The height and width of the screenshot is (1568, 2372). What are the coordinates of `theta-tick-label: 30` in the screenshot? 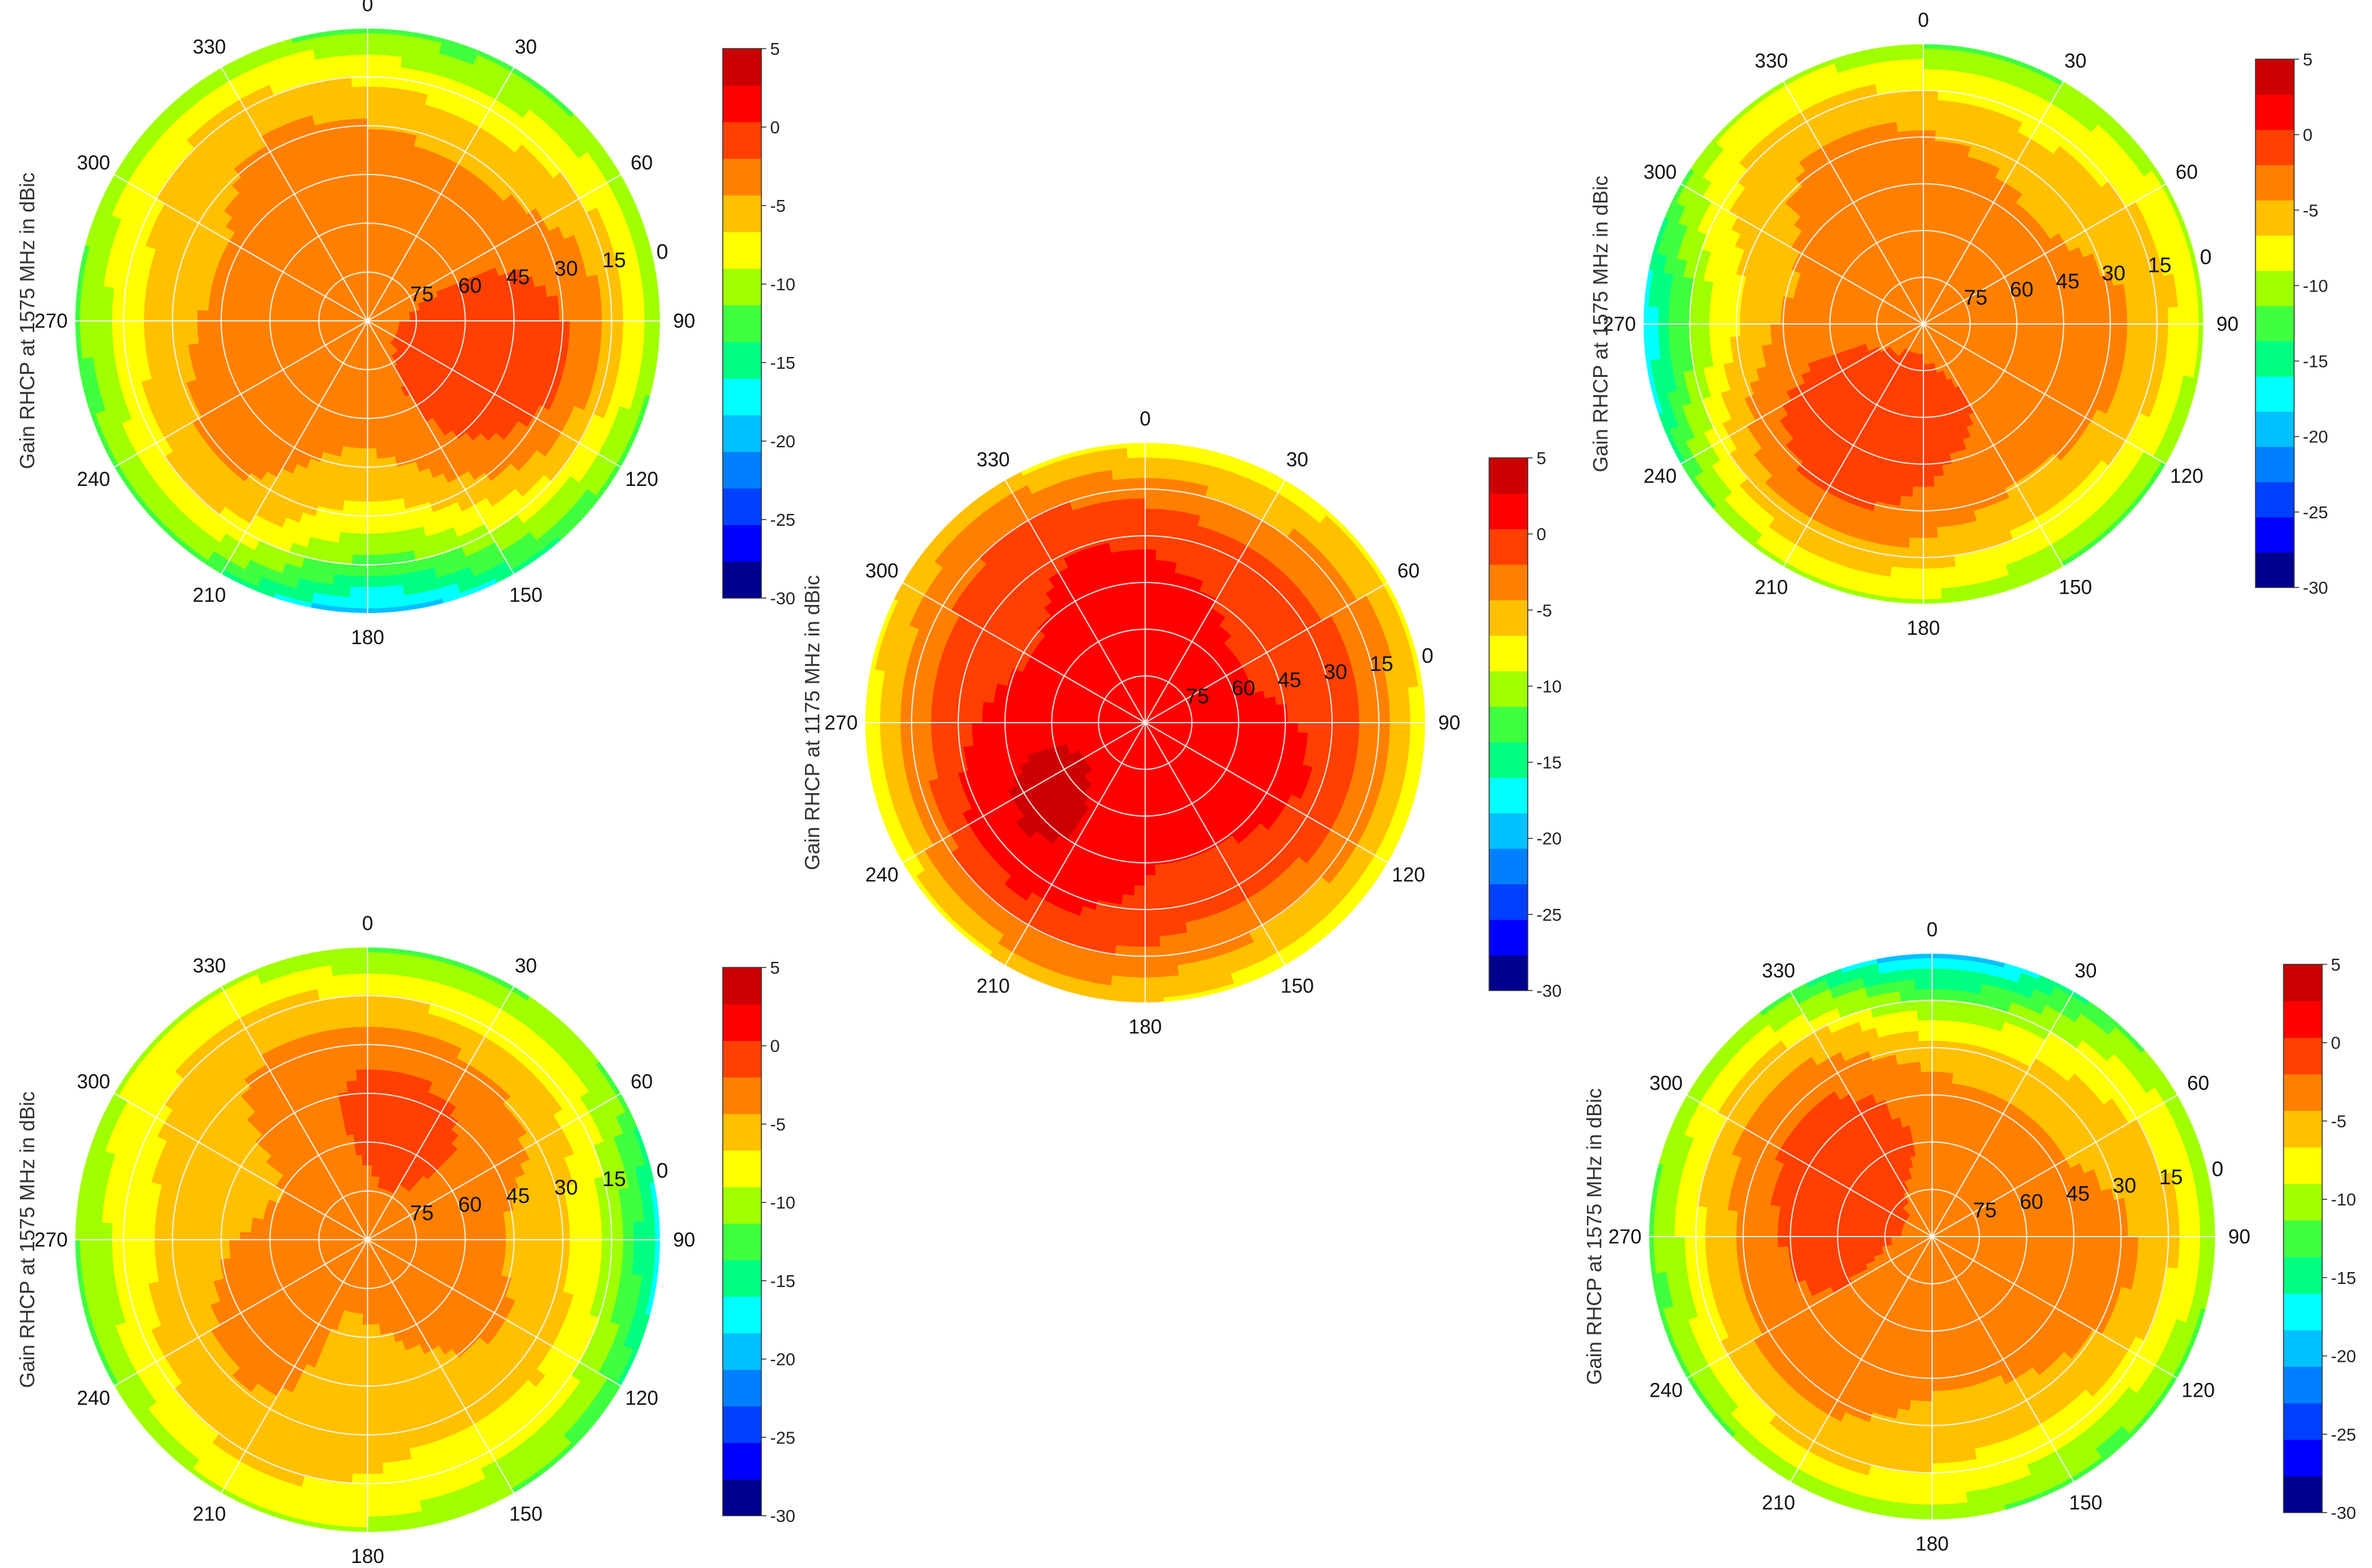 It's located at (526, 47).